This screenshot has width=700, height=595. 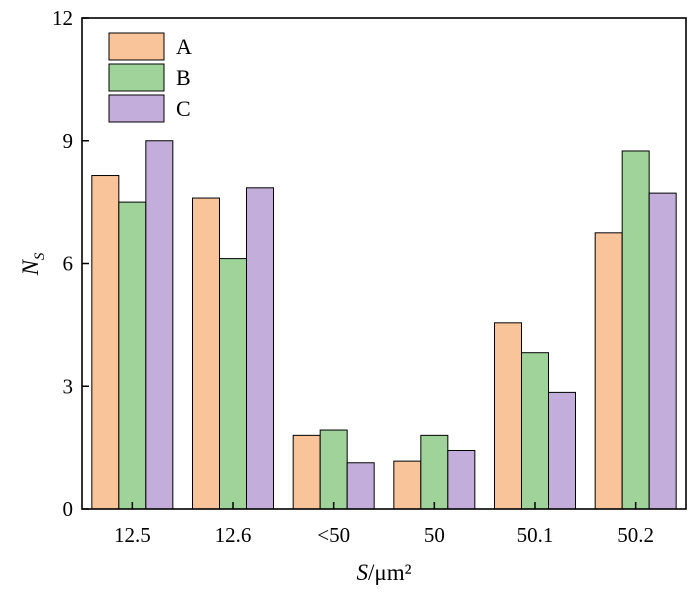 I want to click on x-tick-label: 12.5, so click(x=132, y=535).